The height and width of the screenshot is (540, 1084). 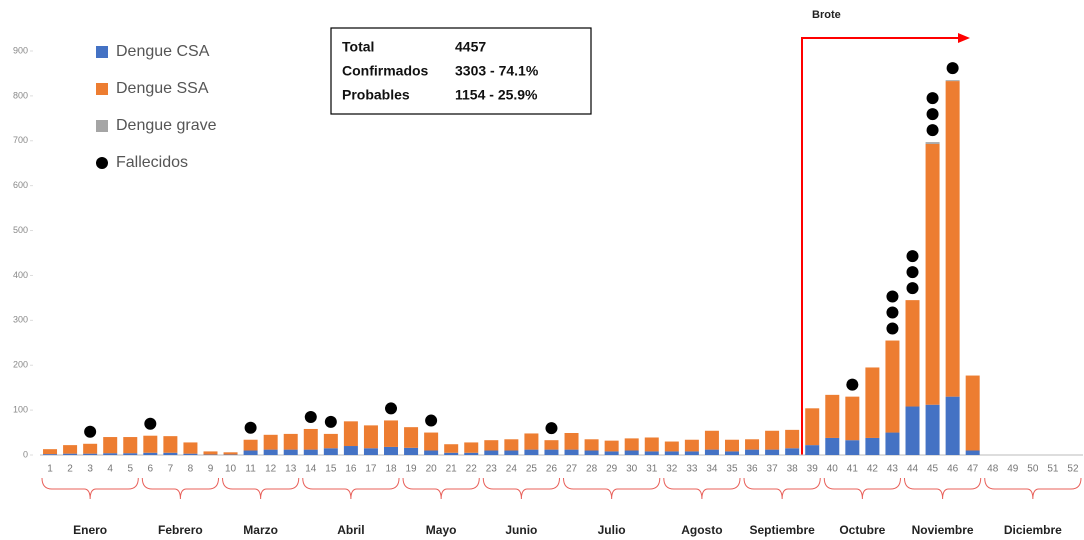 What do you see at coordinates (873, 469) in the screenshot?
I see `x-tick-label: 42` at bounding box center [873, 469].